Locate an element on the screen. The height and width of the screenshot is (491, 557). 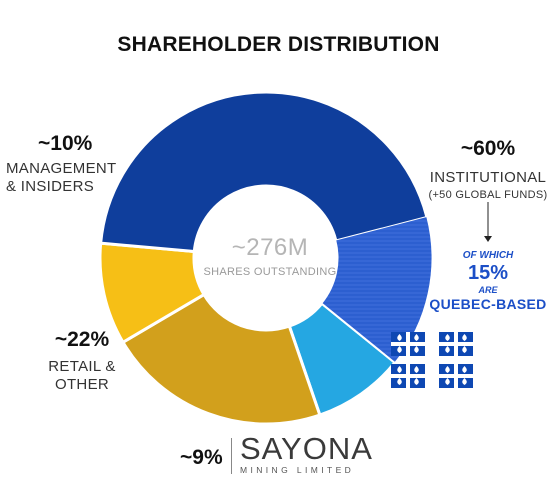
quebec-label: QUEBEC-BASED is located at coordinates (488, 304).